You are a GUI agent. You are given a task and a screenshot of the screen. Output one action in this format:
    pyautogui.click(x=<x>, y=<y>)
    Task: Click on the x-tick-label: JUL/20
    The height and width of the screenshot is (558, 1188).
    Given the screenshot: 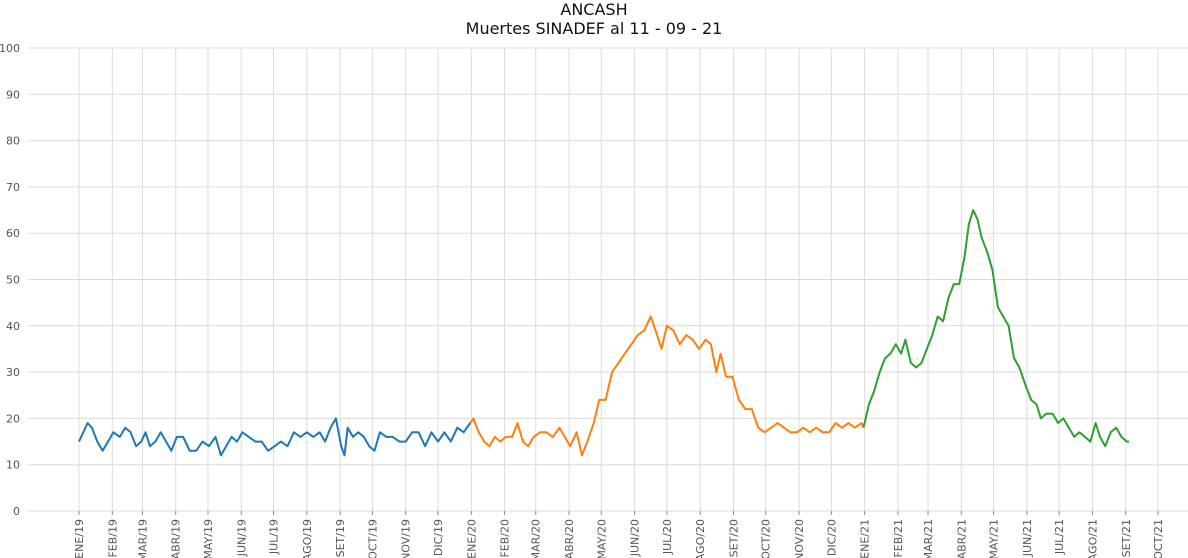 What is the action you would take?
    pyautogui.click(x=667, y=537)
    